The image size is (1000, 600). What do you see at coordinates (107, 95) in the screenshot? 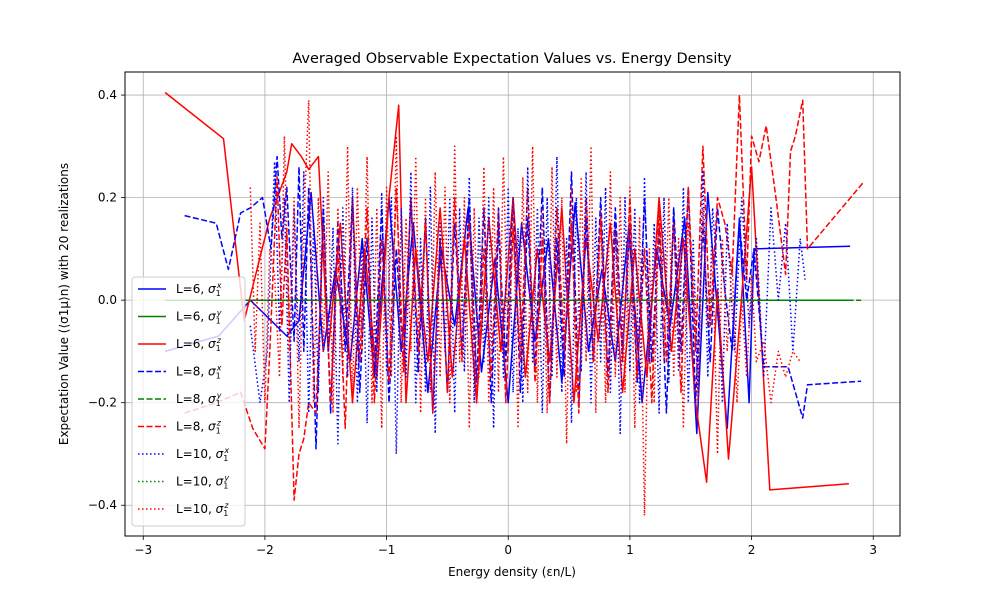
I see `y-tick-label: 0.4` at bounding box center [107, 95].